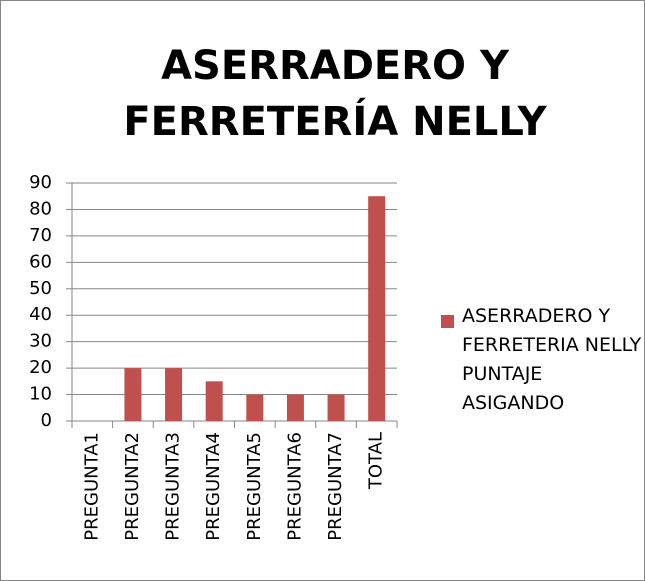  What do you see at coordinates (91, 486) in the screenshot?
I see `x-tick-label: PREGUNTA1` at bounding box center [91, 486].